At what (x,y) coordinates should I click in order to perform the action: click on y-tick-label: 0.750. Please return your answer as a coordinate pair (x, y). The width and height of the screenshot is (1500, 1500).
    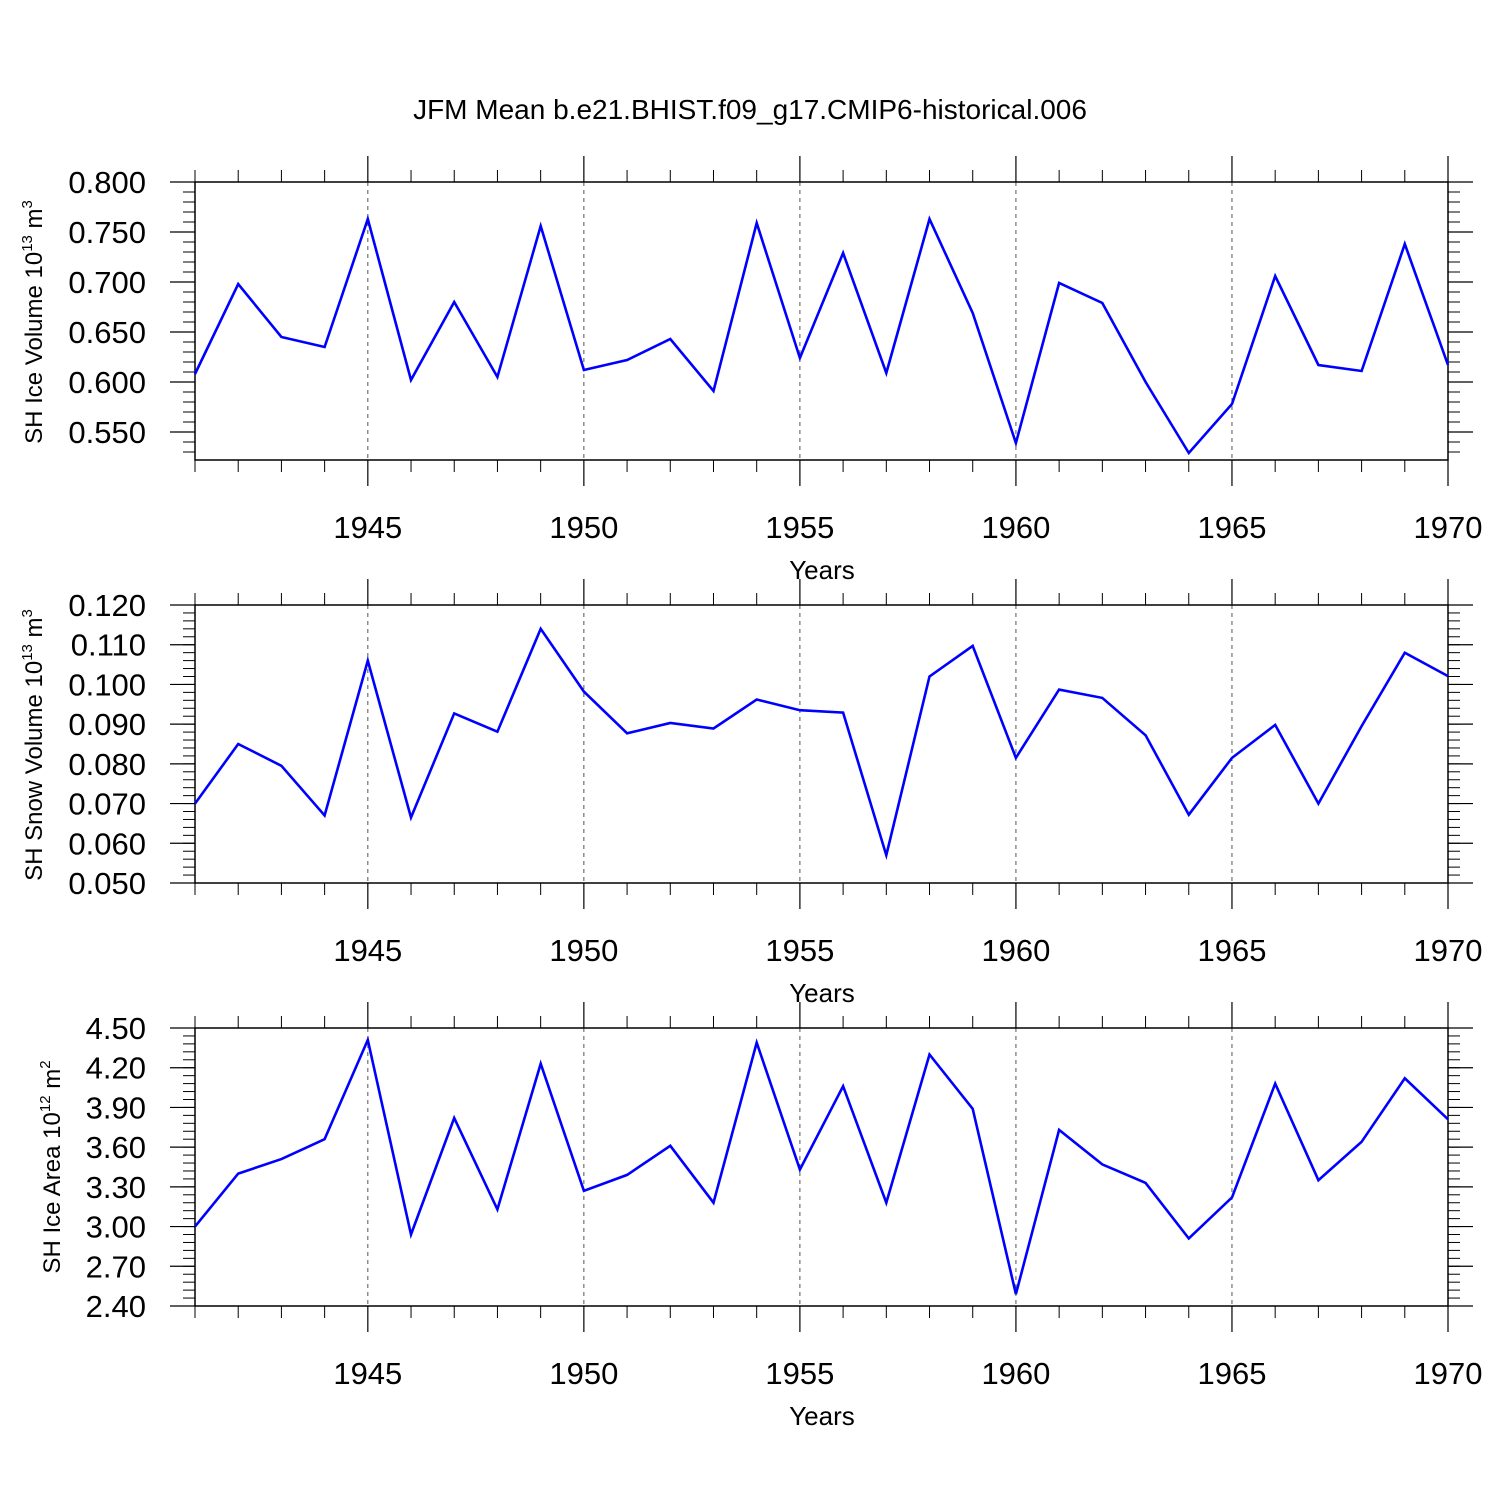
    Looking at the image, I should click on (107, 232).